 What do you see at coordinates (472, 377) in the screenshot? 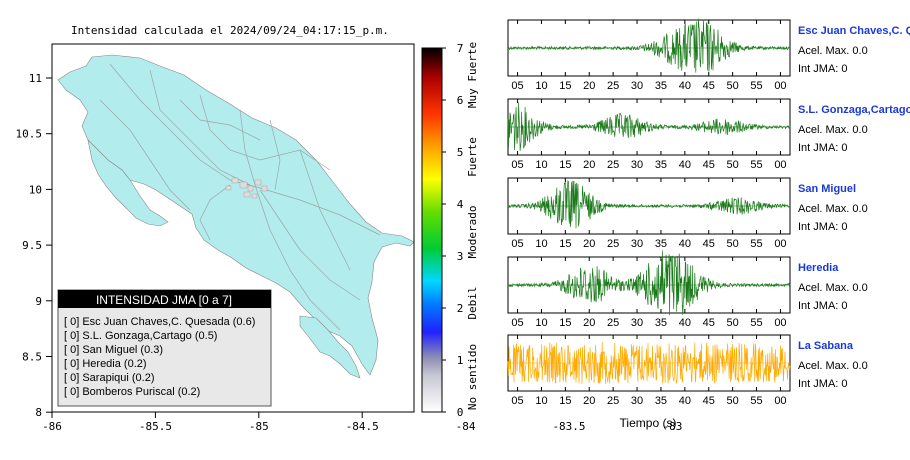
I see `colorbar-category-label: No sentido` at bounding box center [472, 377].